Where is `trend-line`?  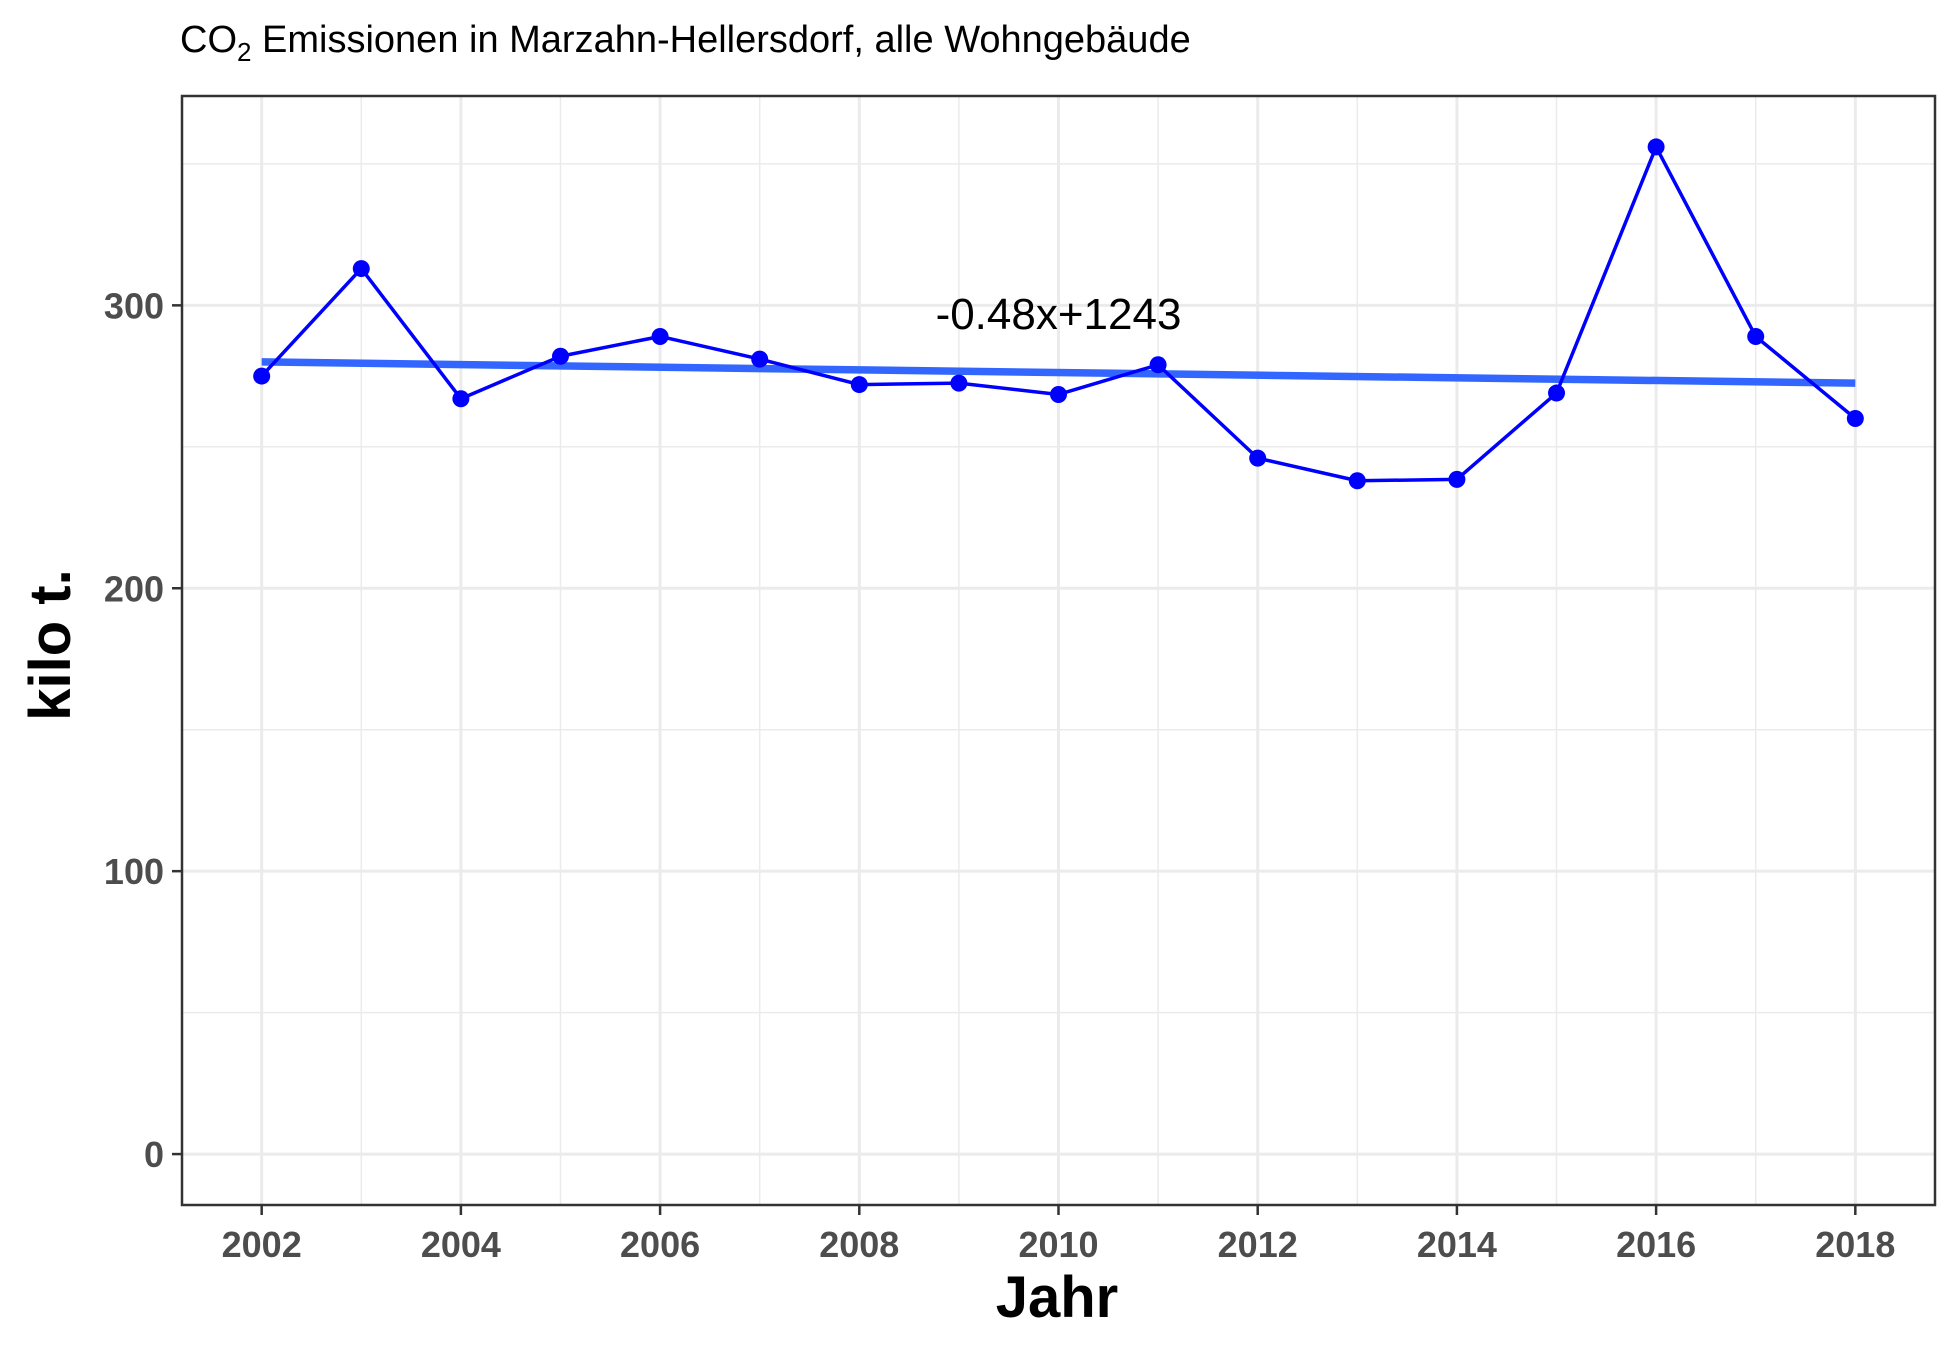 trend-line is located at coordinates (1058, 372).